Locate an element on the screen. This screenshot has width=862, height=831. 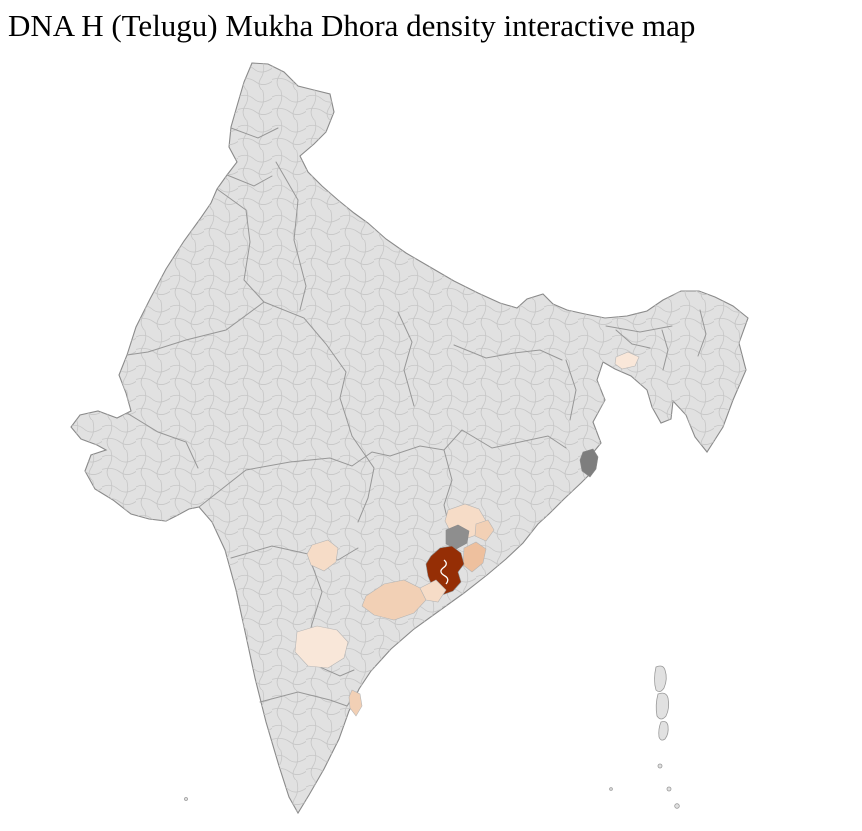
andaman-nicobar-islands is located at coordinates (667, 737).